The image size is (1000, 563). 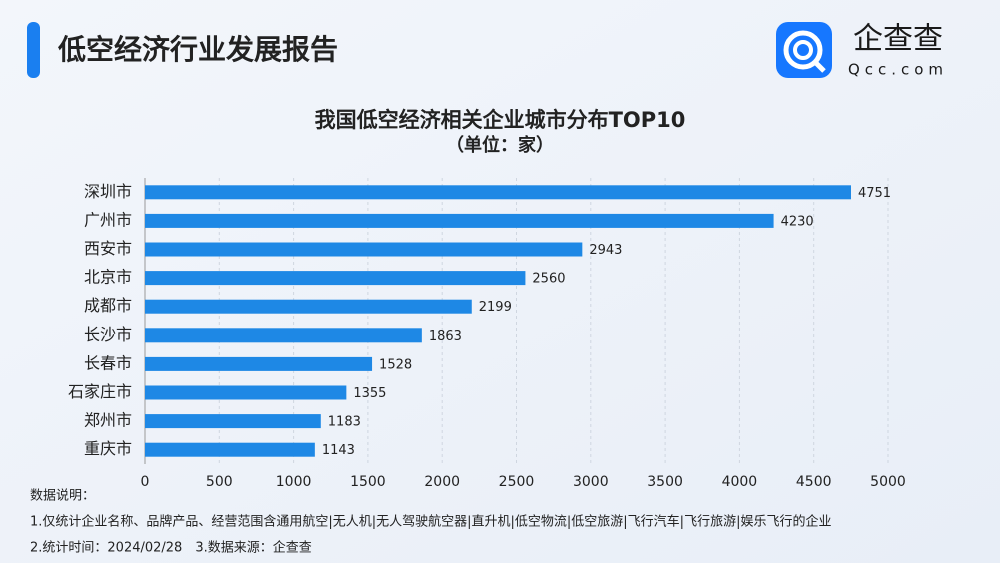 I want to click on y-tick-label: 深圳市, so click(x=108, y=191).